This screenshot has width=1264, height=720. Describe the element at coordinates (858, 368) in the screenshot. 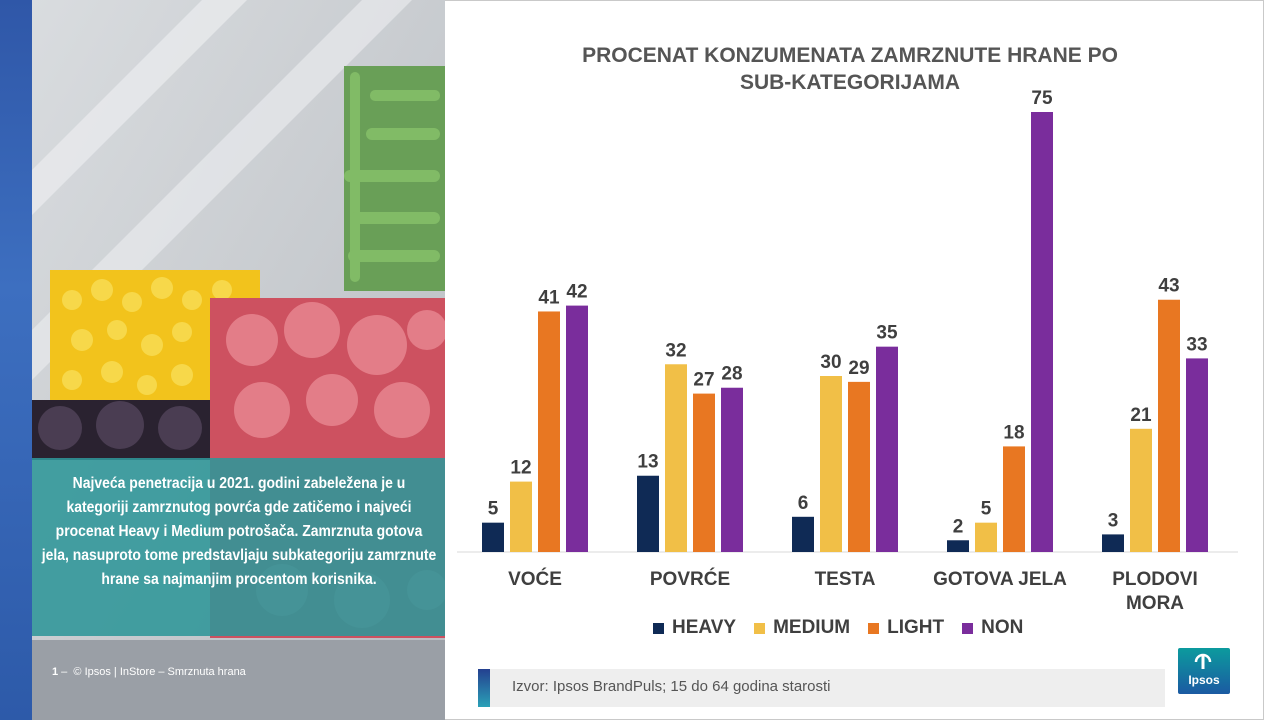

I see `data-label-light-2: 29` at that location.